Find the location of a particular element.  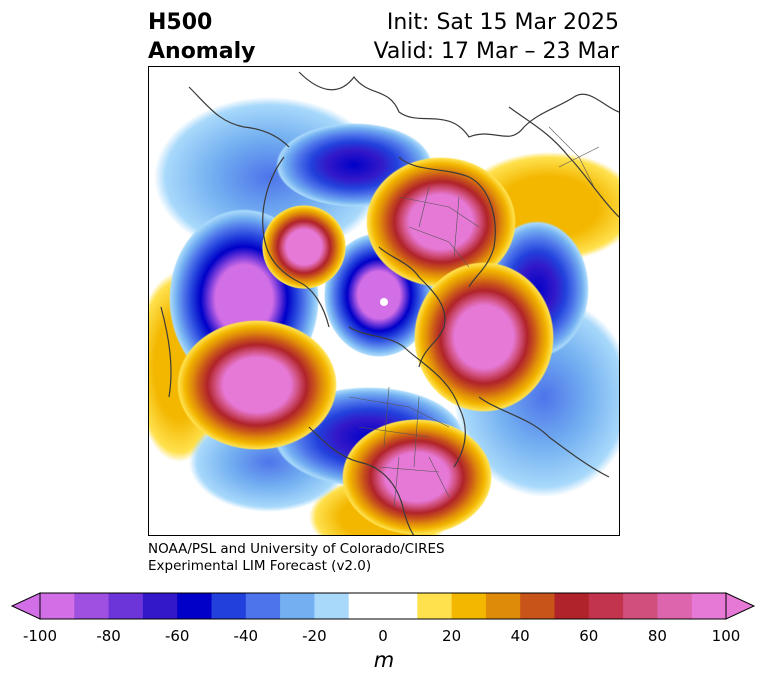

colorbar is located at coordinates (383, 606).